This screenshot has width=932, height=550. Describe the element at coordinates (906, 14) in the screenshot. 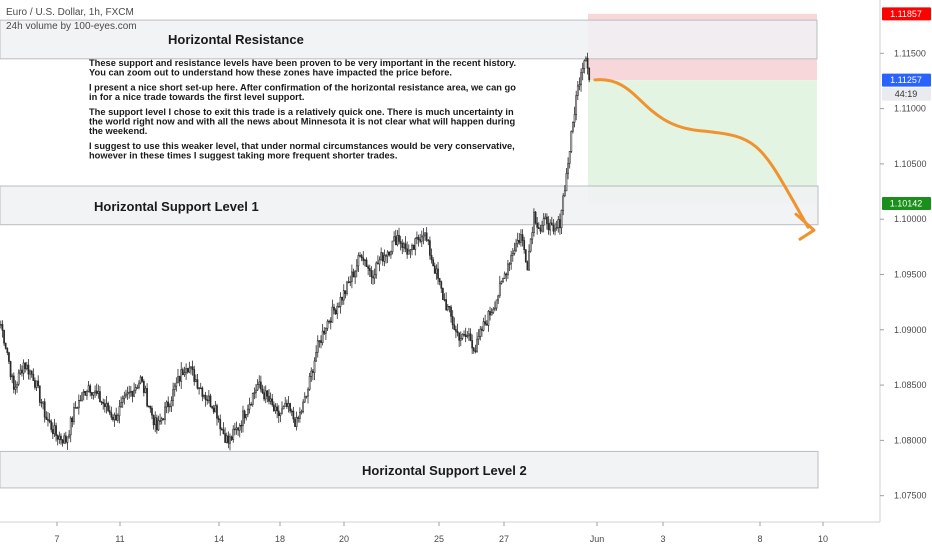

I see `stop-price-tag: 1.11857` at that location.